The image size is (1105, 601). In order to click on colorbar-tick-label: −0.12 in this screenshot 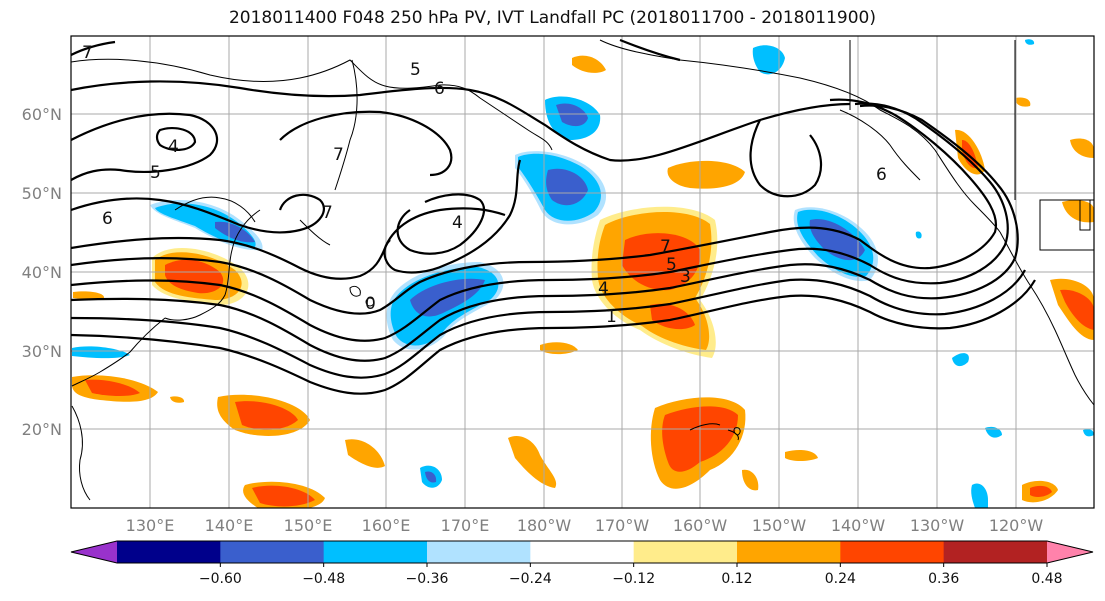, I will do `click(633, 579)`.